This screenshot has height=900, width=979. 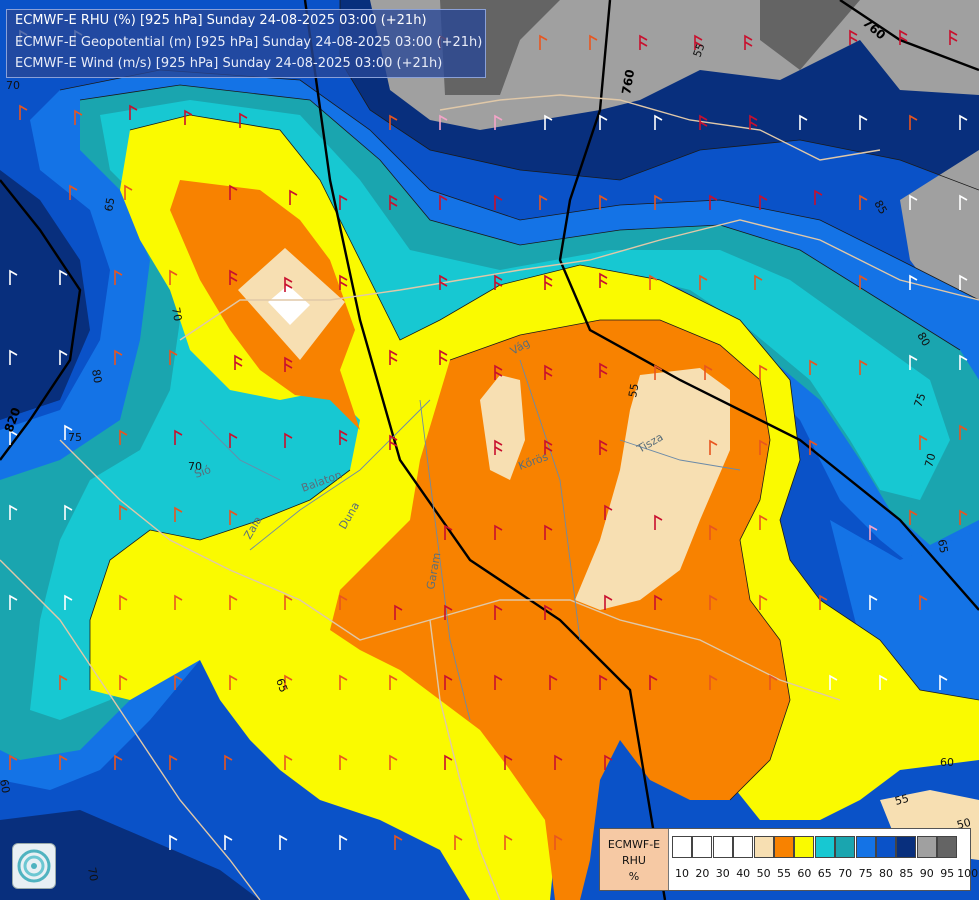 What do you see at coordinates (865, 873) in the screenshot?
I see `legend-tick: 75` at bounding box center [865, 873].